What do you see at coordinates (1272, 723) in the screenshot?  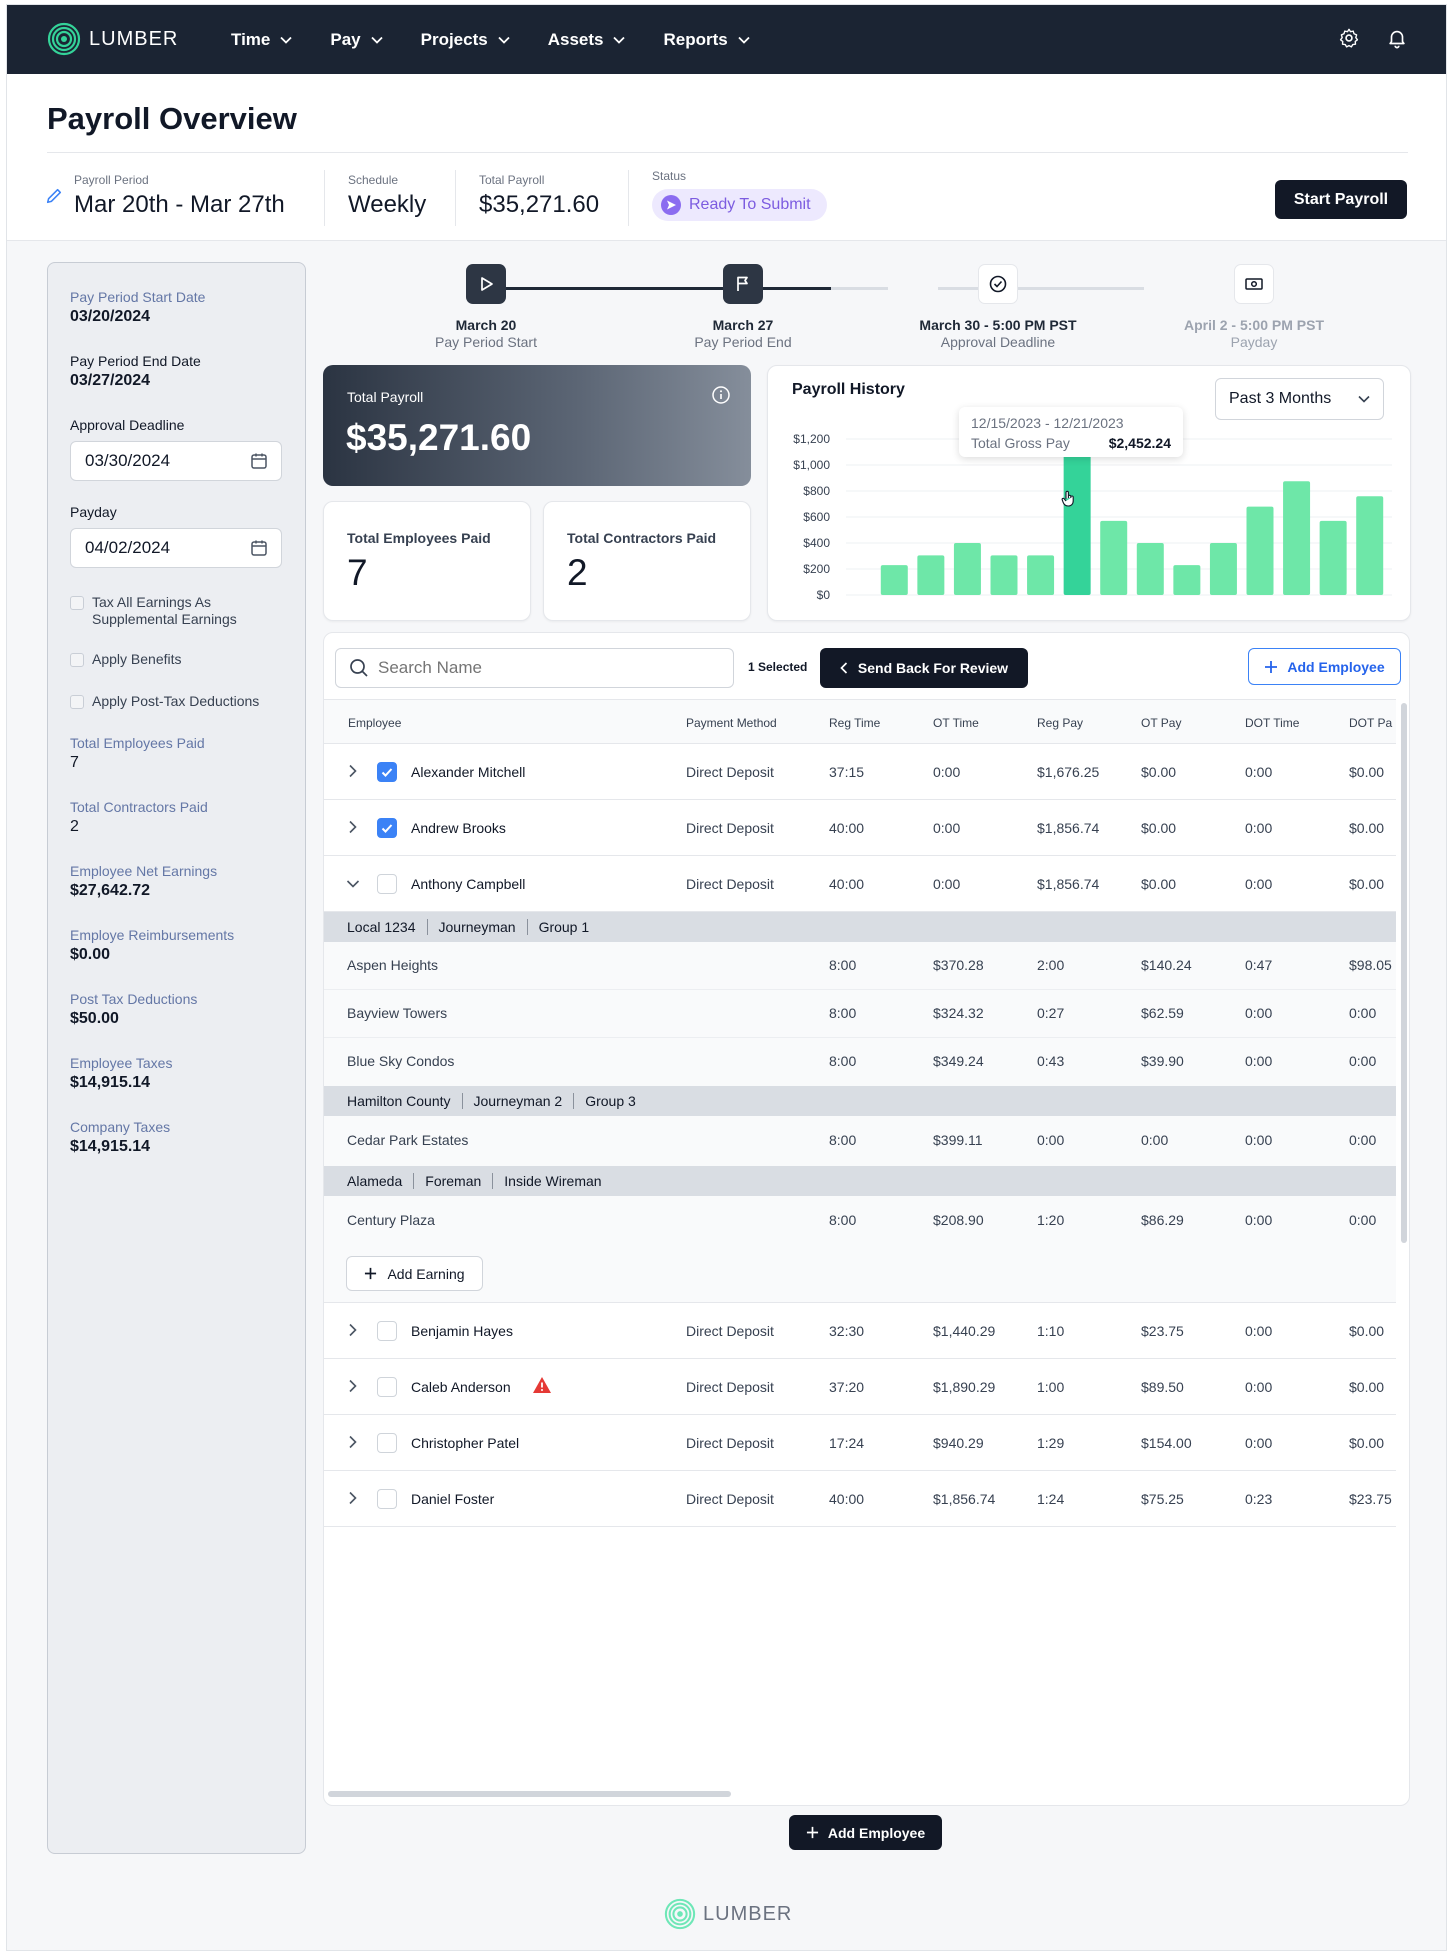 I see `col-dot-time: DOT Time` at bounding box center [1272, 723].